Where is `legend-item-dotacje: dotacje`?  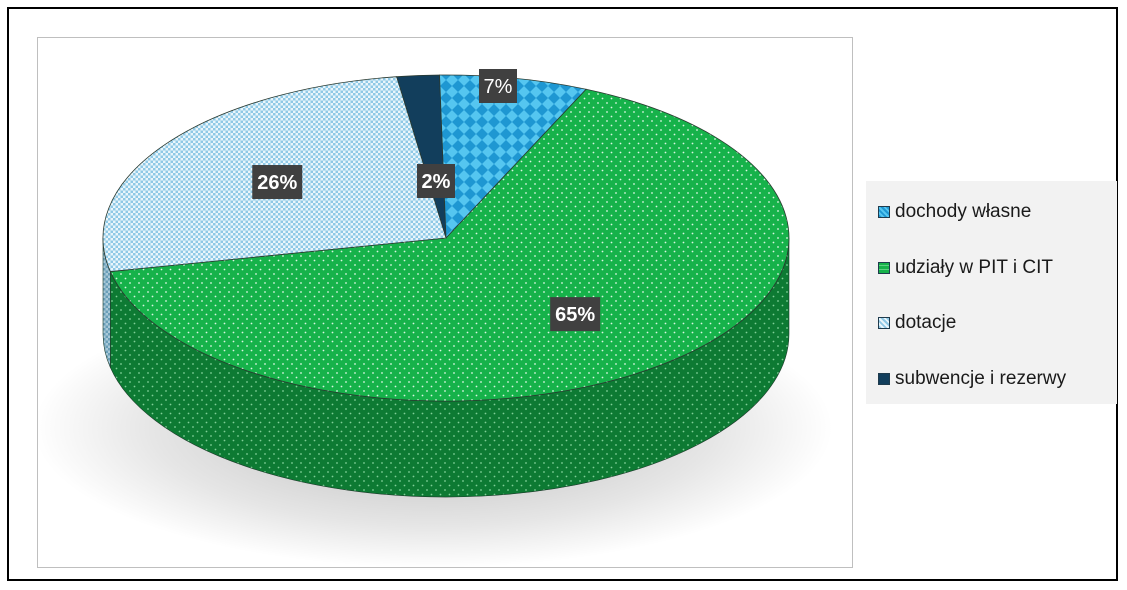 legend-item-dotacje: dotacje is located at coordinates (917, 323).